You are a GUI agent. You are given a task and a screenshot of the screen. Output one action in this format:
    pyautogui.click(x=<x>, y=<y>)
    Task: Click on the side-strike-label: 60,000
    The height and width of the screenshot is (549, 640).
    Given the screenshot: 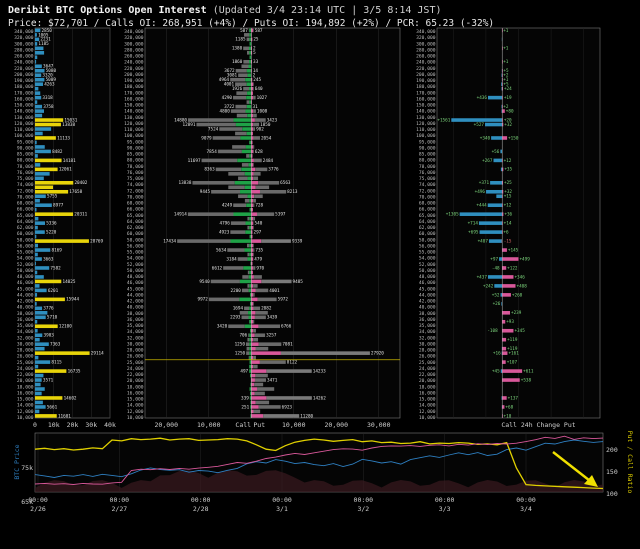 What is the action you would take?
    pyautogui.click(x=135, y=234)
    